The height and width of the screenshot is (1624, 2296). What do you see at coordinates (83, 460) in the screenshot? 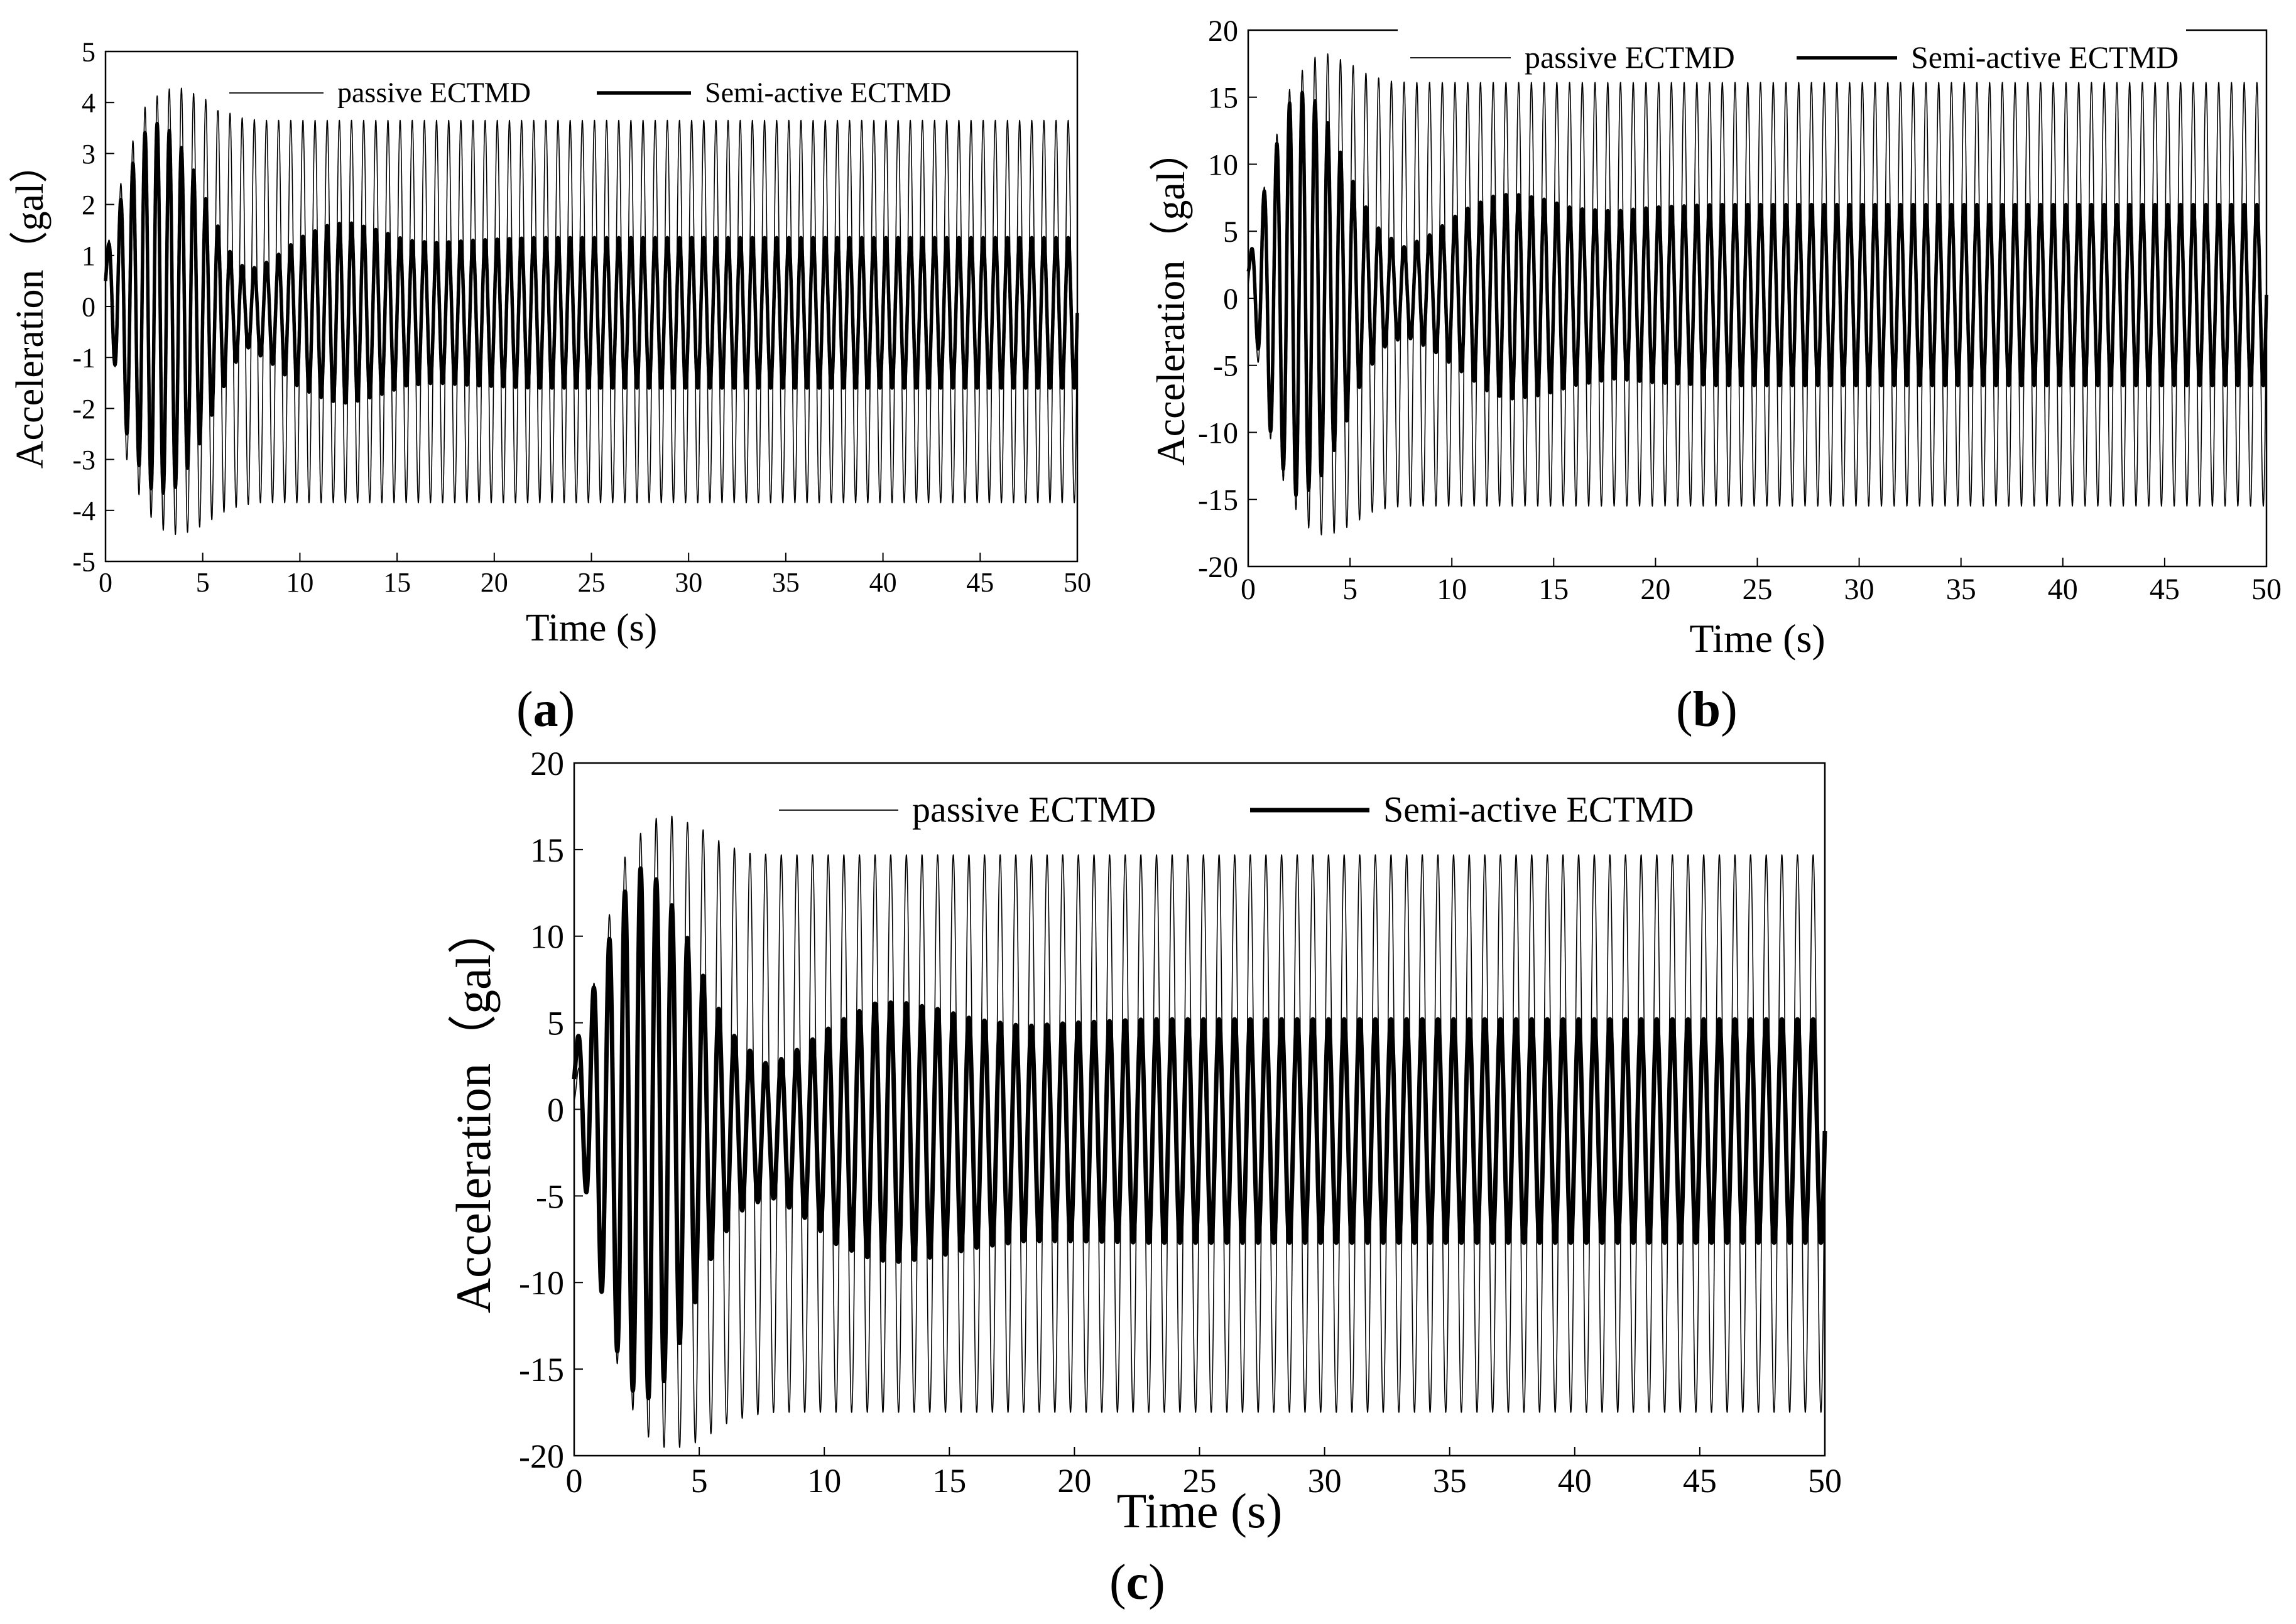
I see `y-tick-label: -3` at bounding box center [83, 460].